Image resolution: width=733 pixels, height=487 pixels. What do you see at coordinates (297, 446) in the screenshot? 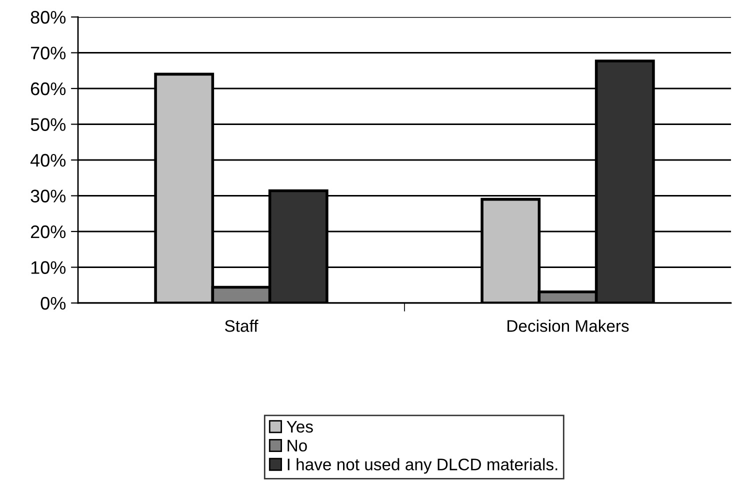
I see `legend-label: No` at bounding box center [297, 446].